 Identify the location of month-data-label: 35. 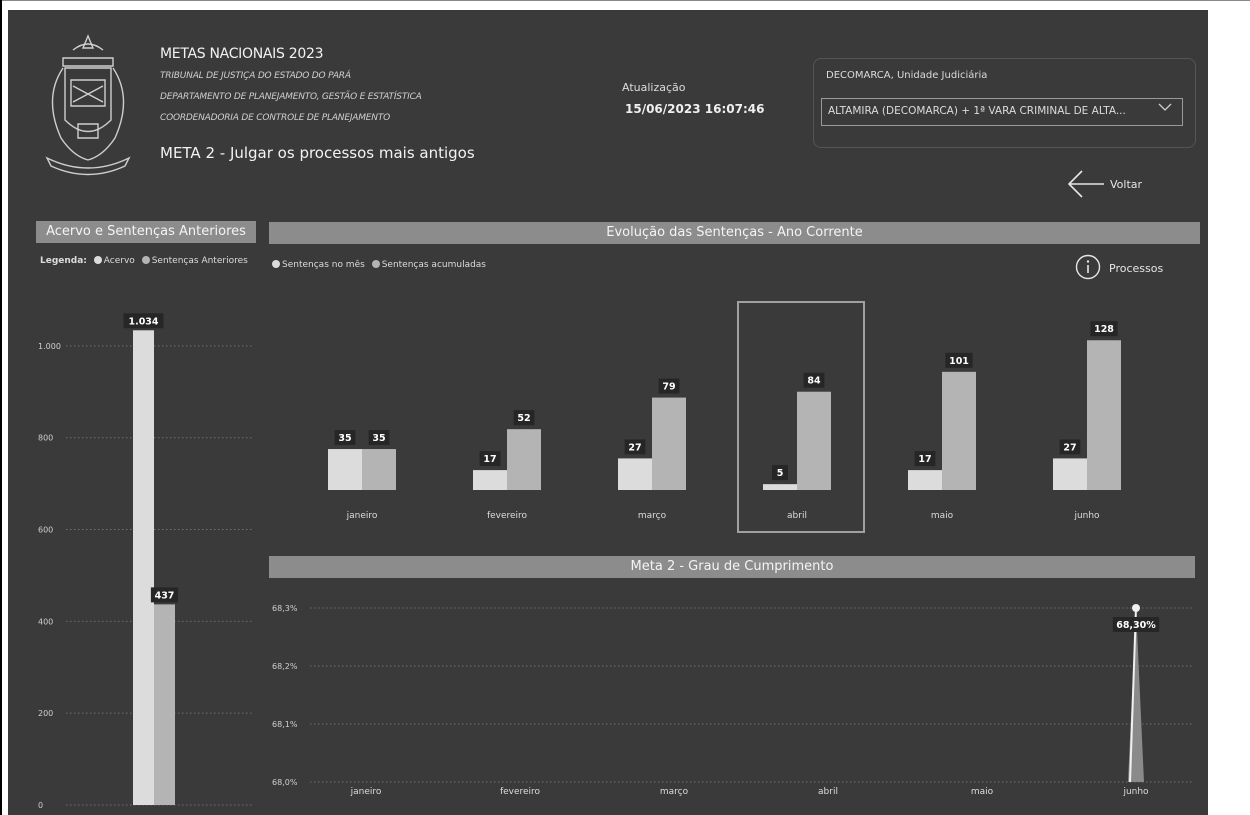
(344, 438).